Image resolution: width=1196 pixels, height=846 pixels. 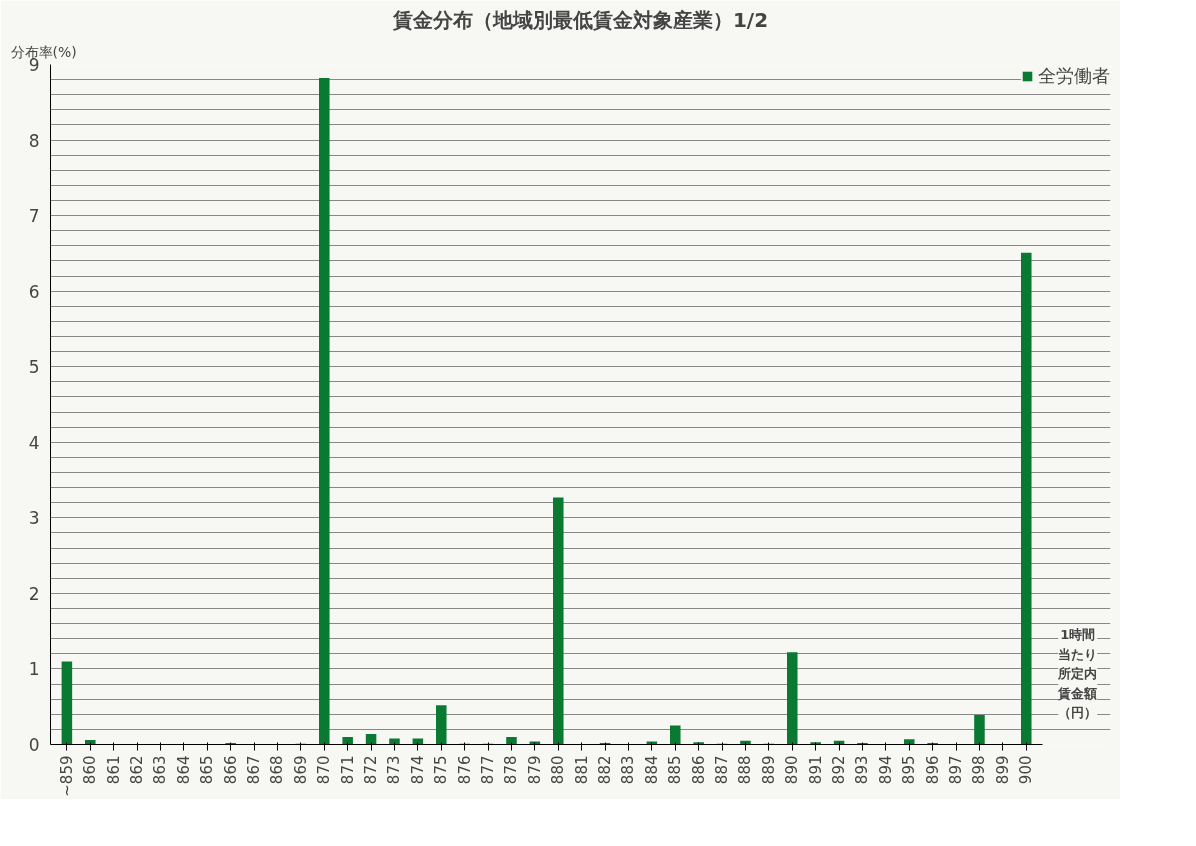 I want to click on y-tick-label: 0, so click(x=34, y=745).